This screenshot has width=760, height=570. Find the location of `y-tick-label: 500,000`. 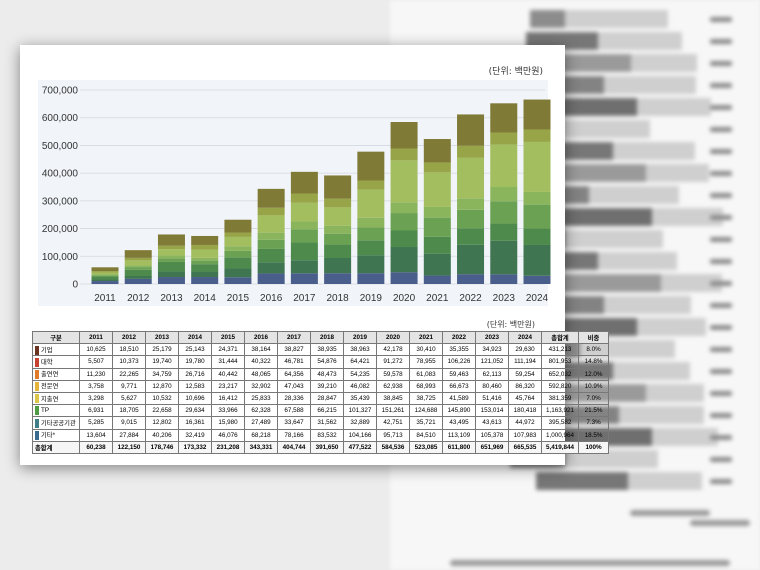

y-tick-label: 500,000 is located at coordinates (60, 146).